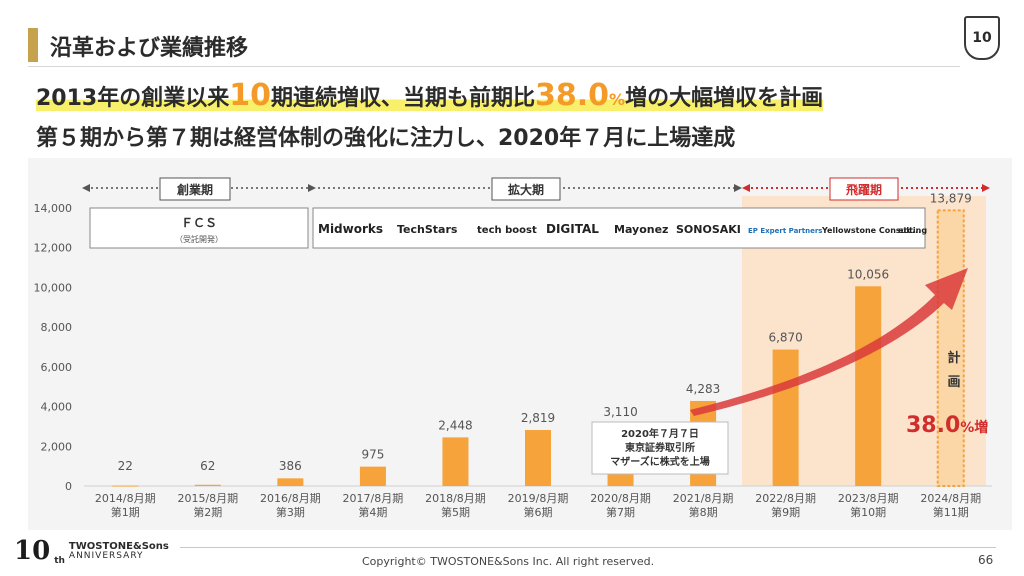  What do you see at coordinates (250, 95) in the screenshot?
I see `headline-num-periods: 10` at bounding box center [250, 95].